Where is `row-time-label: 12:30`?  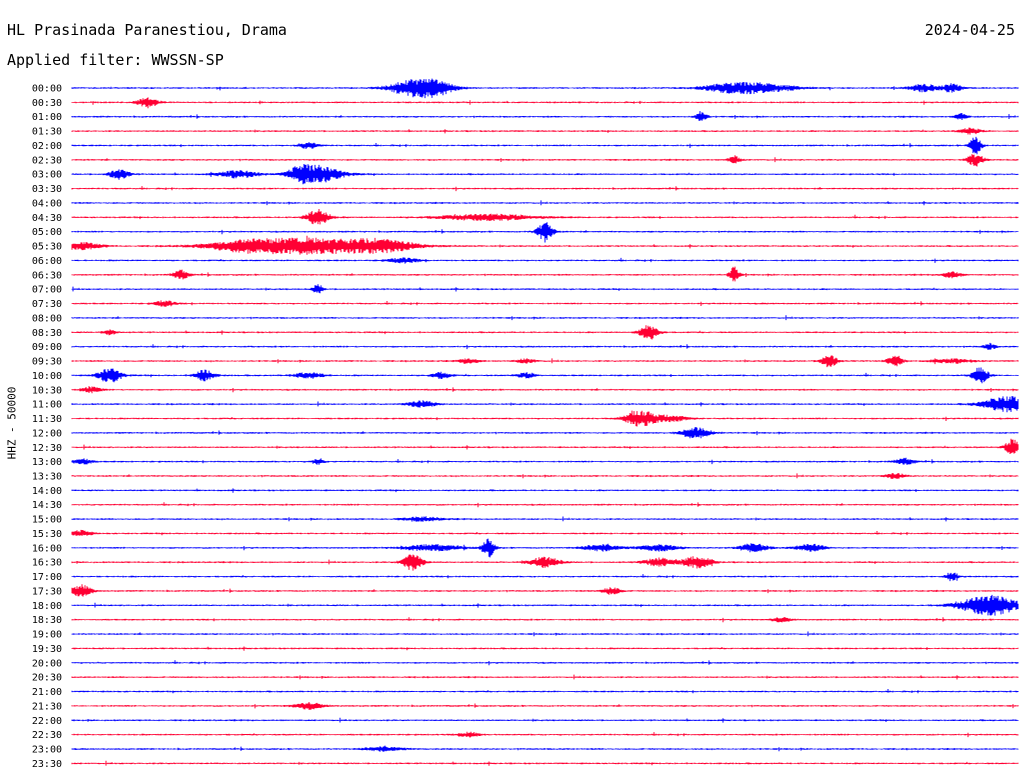 row-time-label: 12:30 is located at coordinates (47, 448).